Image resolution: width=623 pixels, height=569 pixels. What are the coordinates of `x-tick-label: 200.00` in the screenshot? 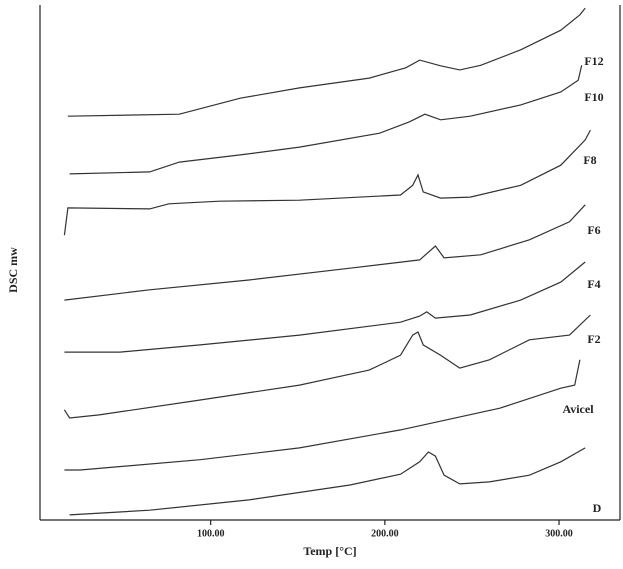 It's located at (385, 533).